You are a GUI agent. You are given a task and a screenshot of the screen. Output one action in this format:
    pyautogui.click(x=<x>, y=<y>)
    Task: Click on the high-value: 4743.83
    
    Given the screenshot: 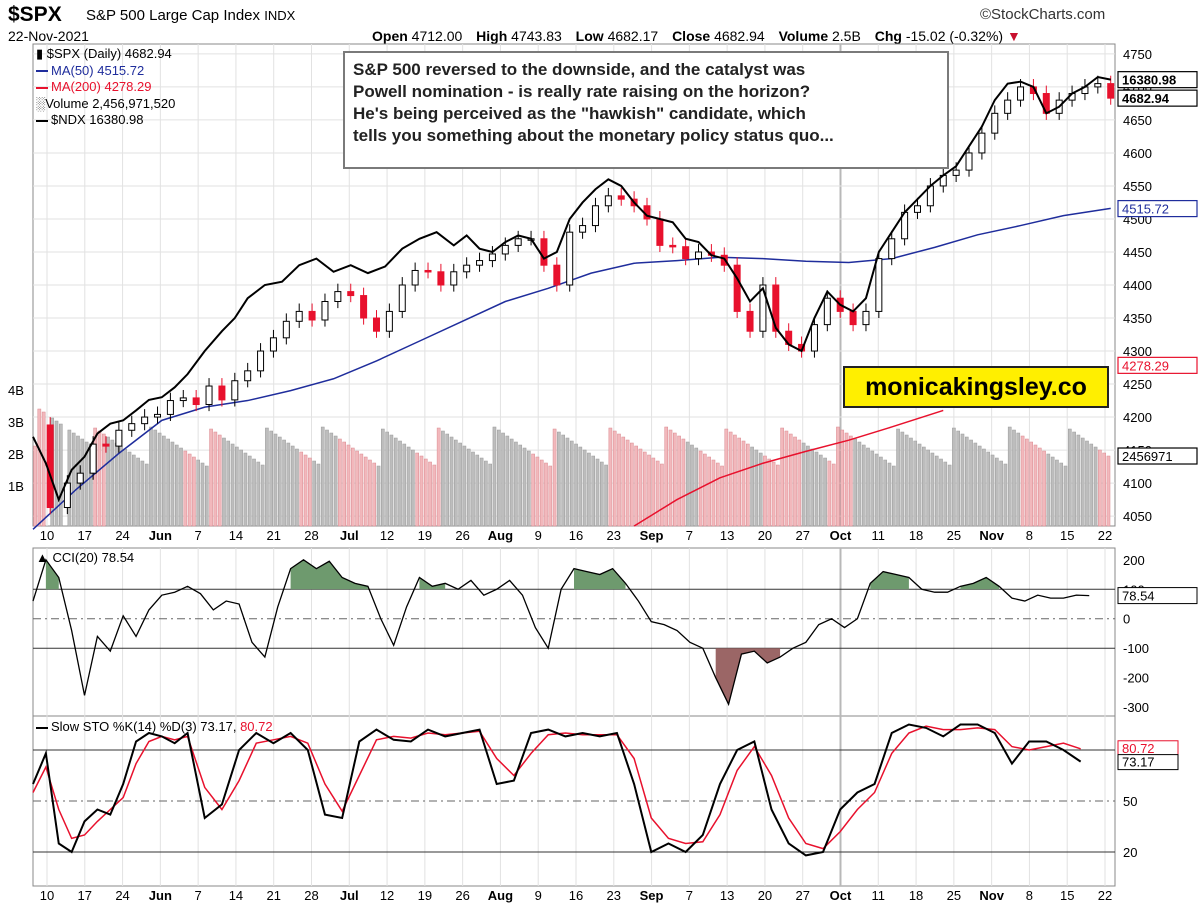 What is the action you would take?
    pyautogui.click(x=536, y=36)
    